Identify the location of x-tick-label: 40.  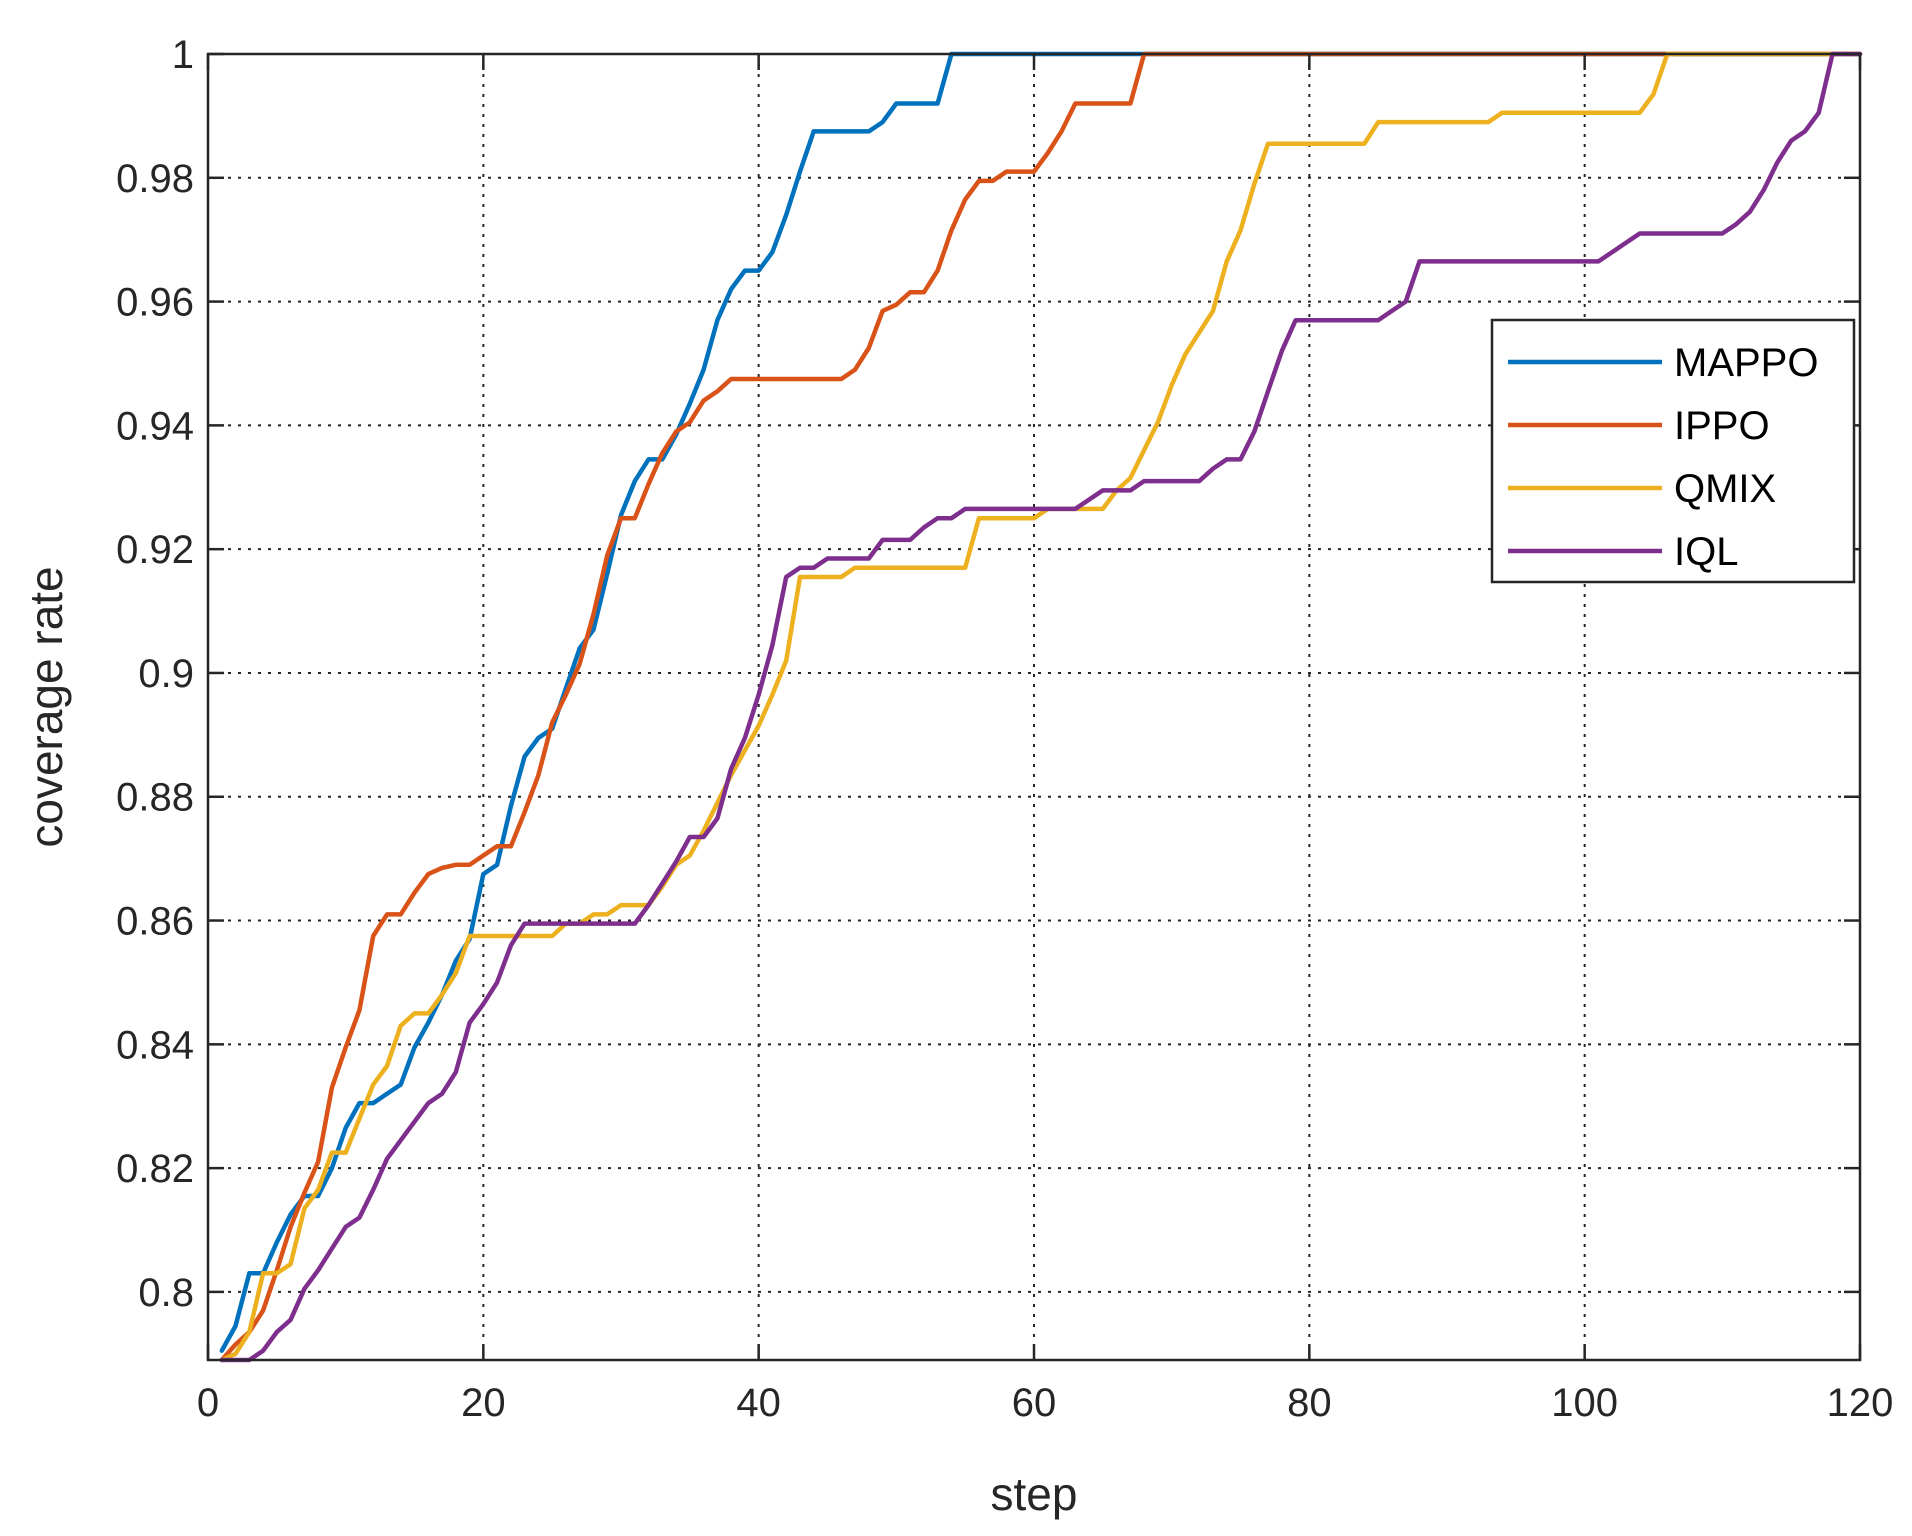
(758, 1403).